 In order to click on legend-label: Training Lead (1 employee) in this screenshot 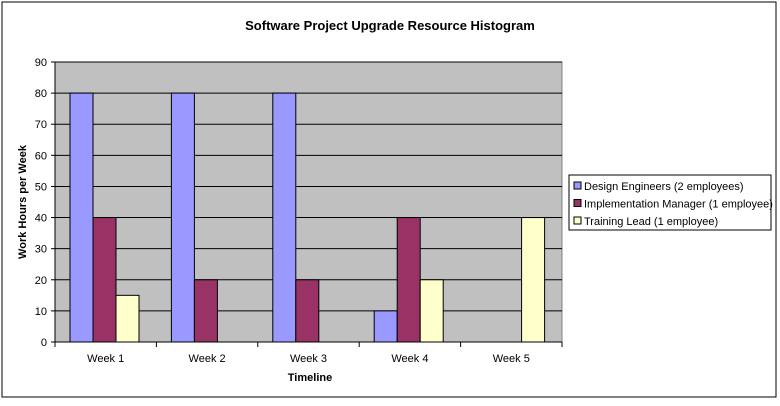, I will do `click(651, 222)`.